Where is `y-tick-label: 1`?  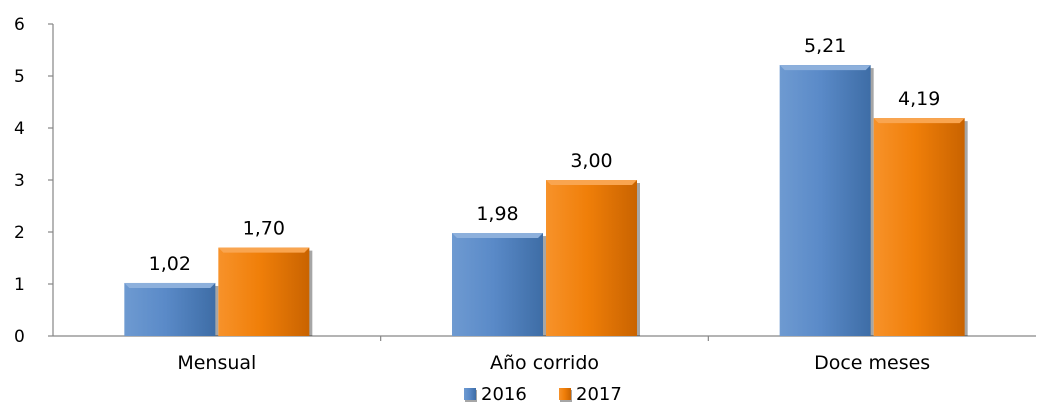 y-tick-label: 1 is located at coordinates (19, 285).